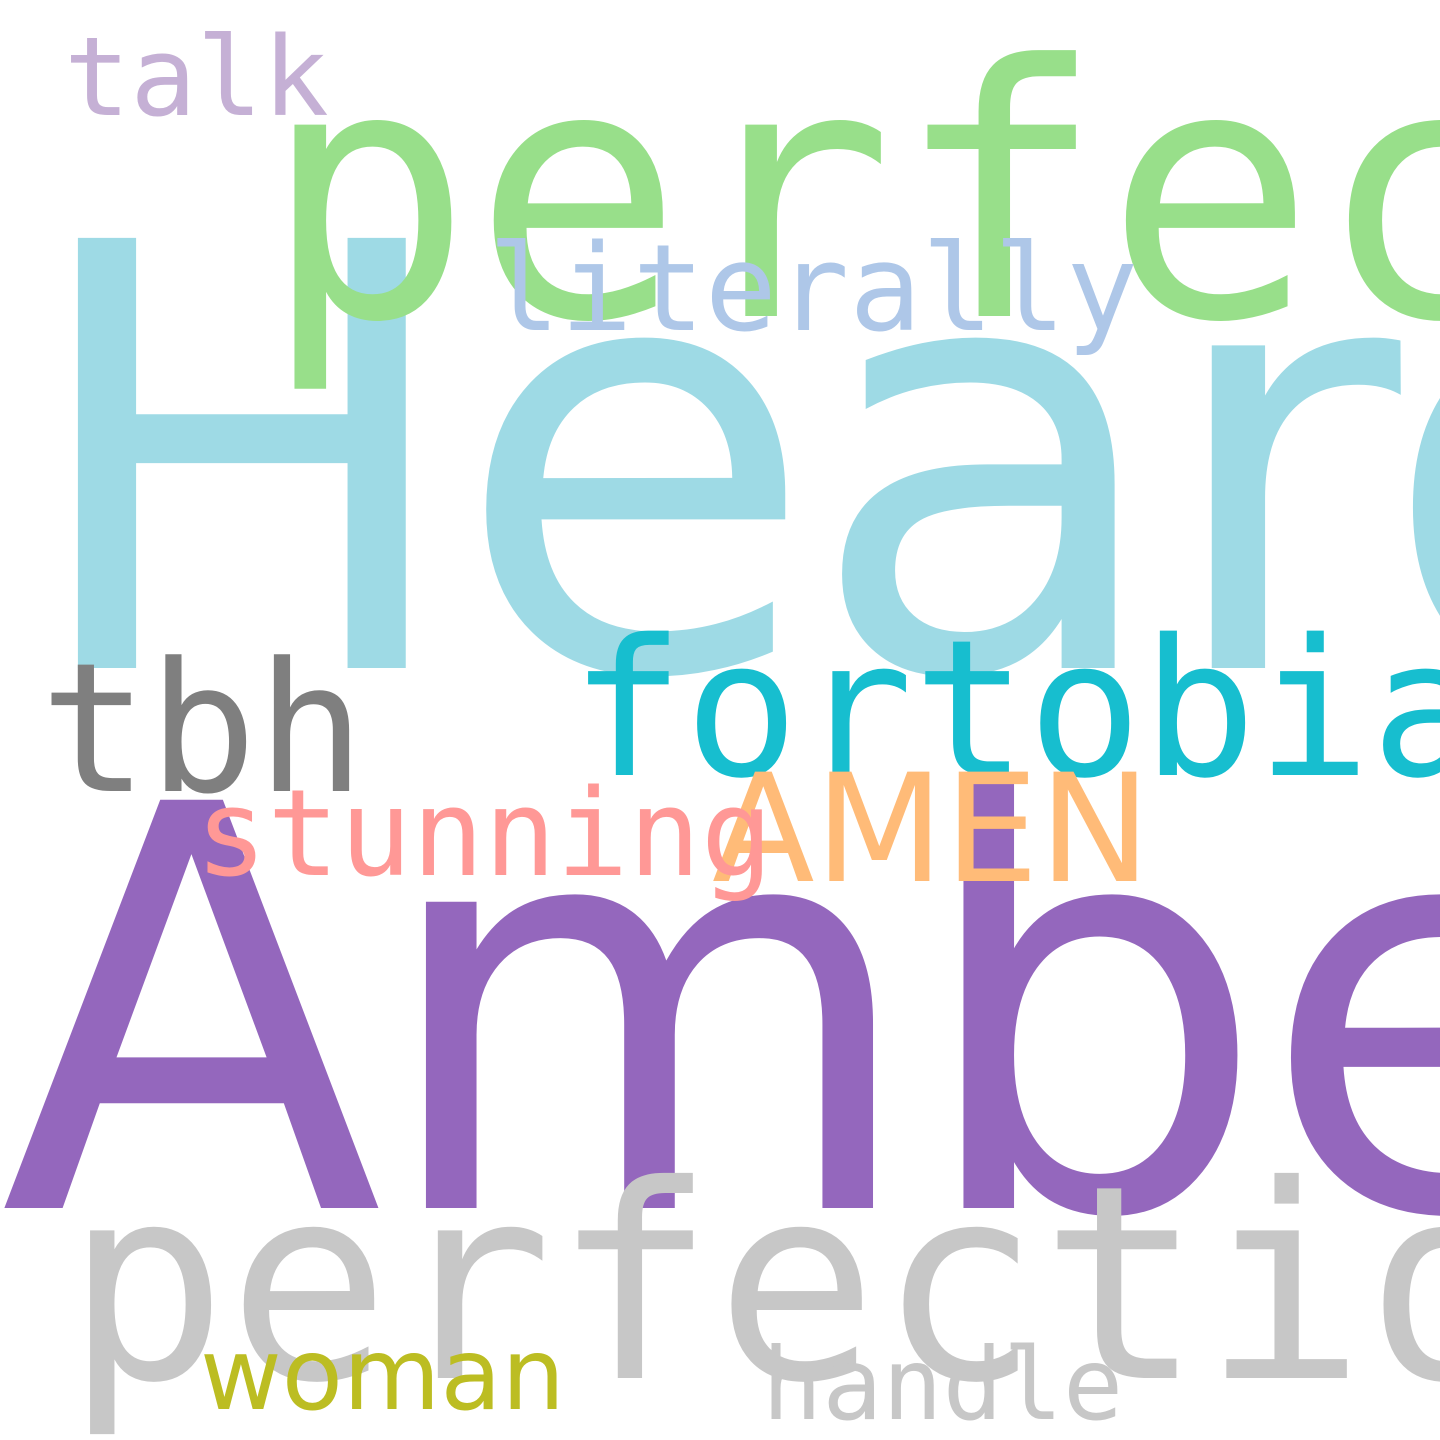 This screenshot has height=1440, width=1440. What do you see at coordinates (943, 1383) in the screenshot?
I see `word-handle: handle` at bounding box center [943, 1383].